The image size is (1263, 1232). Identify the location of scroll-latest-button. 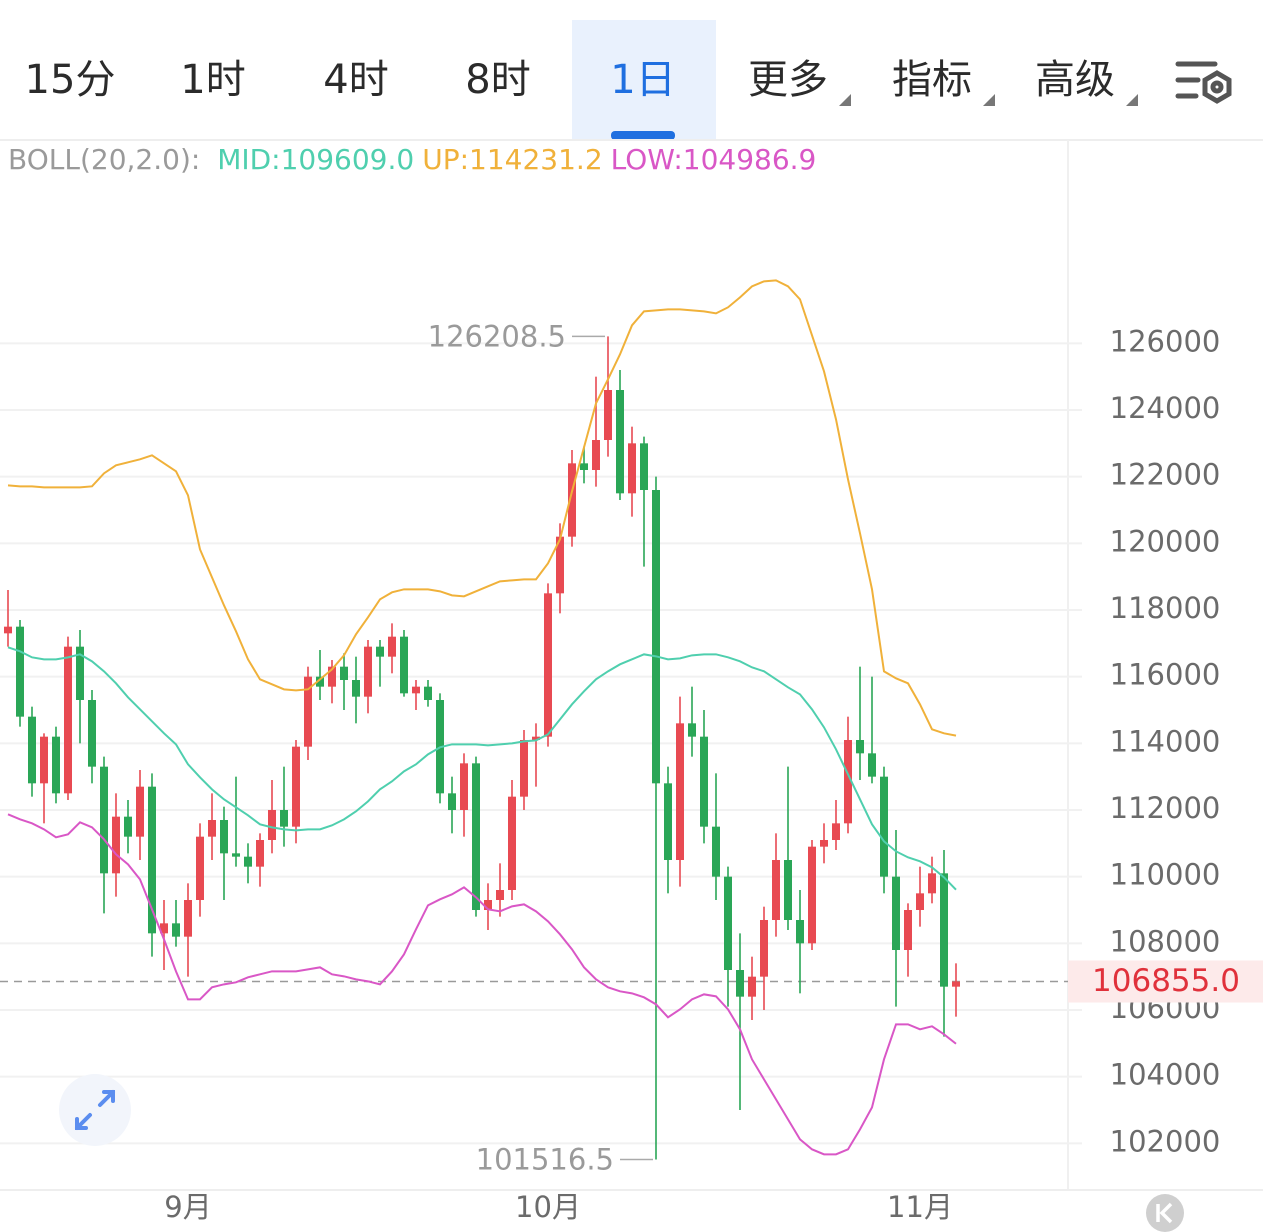
(1165, 1213).